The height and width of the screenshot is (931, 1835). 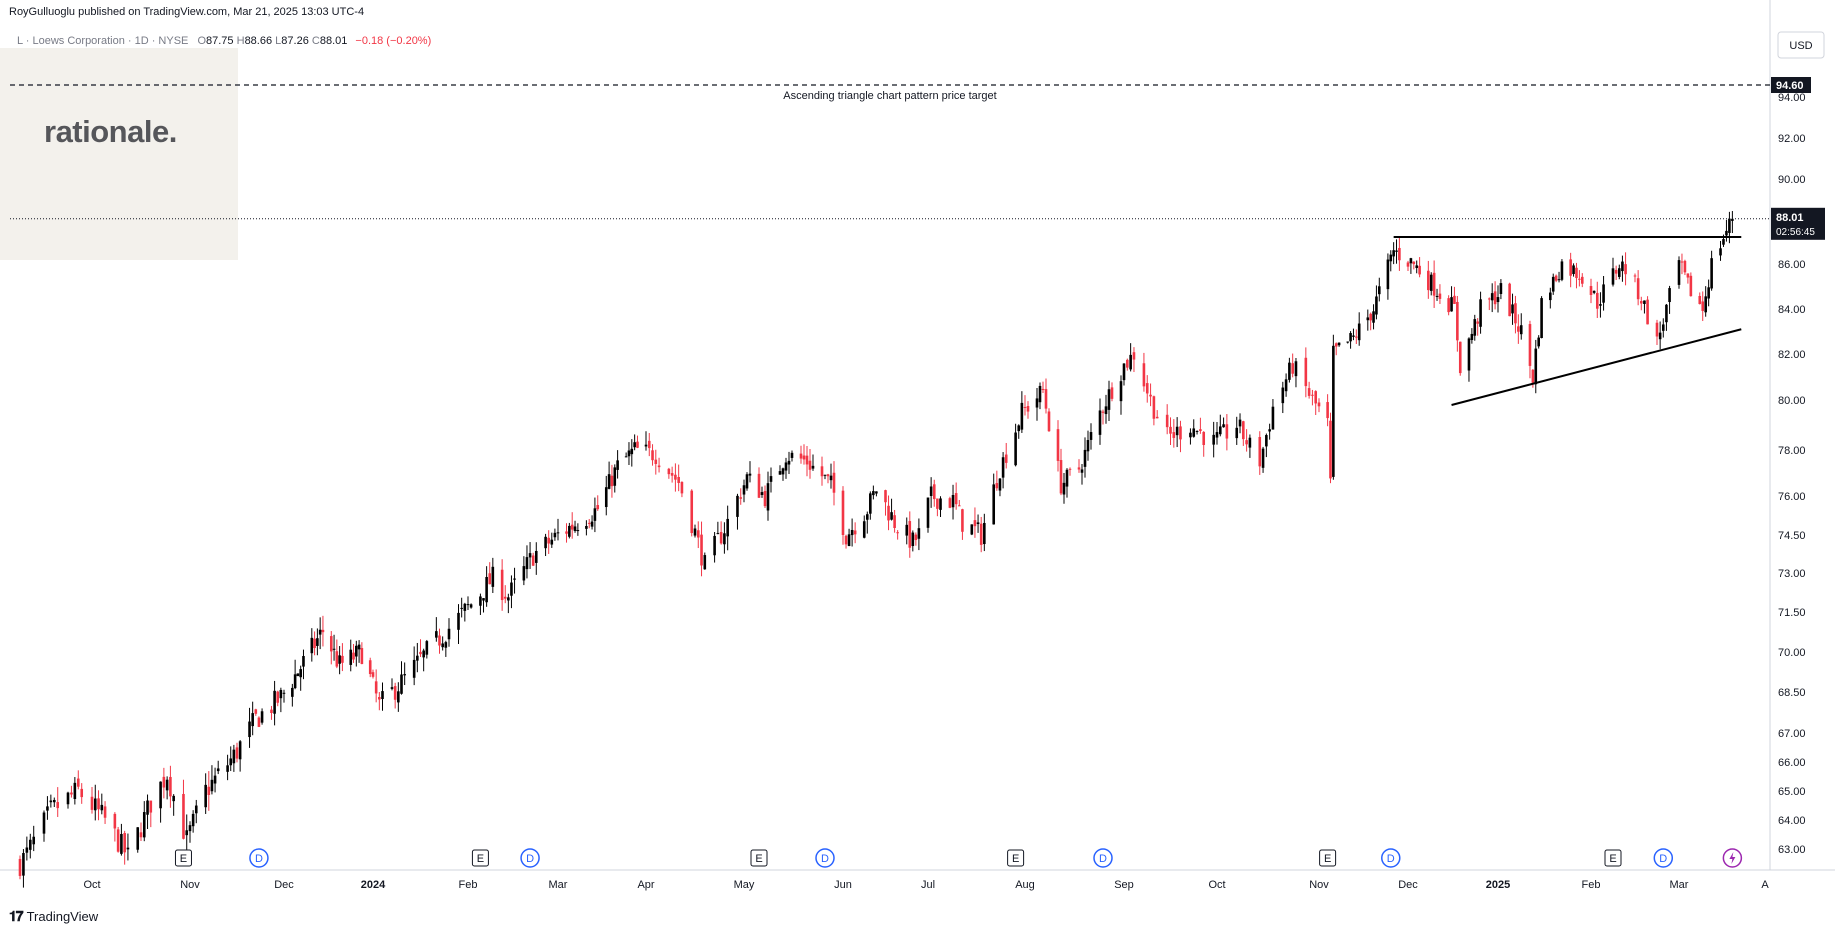 I want to click on legend-high-label: H, so click(x=240, y=41).